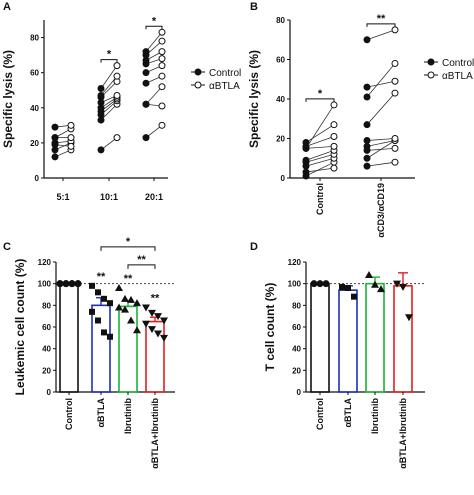 Image resolution: width=474 pixels, height=495 pixels. Describe the element at coordinates (154, 197) in the screenshot. I see `x-category-label: 20:1` at that location.